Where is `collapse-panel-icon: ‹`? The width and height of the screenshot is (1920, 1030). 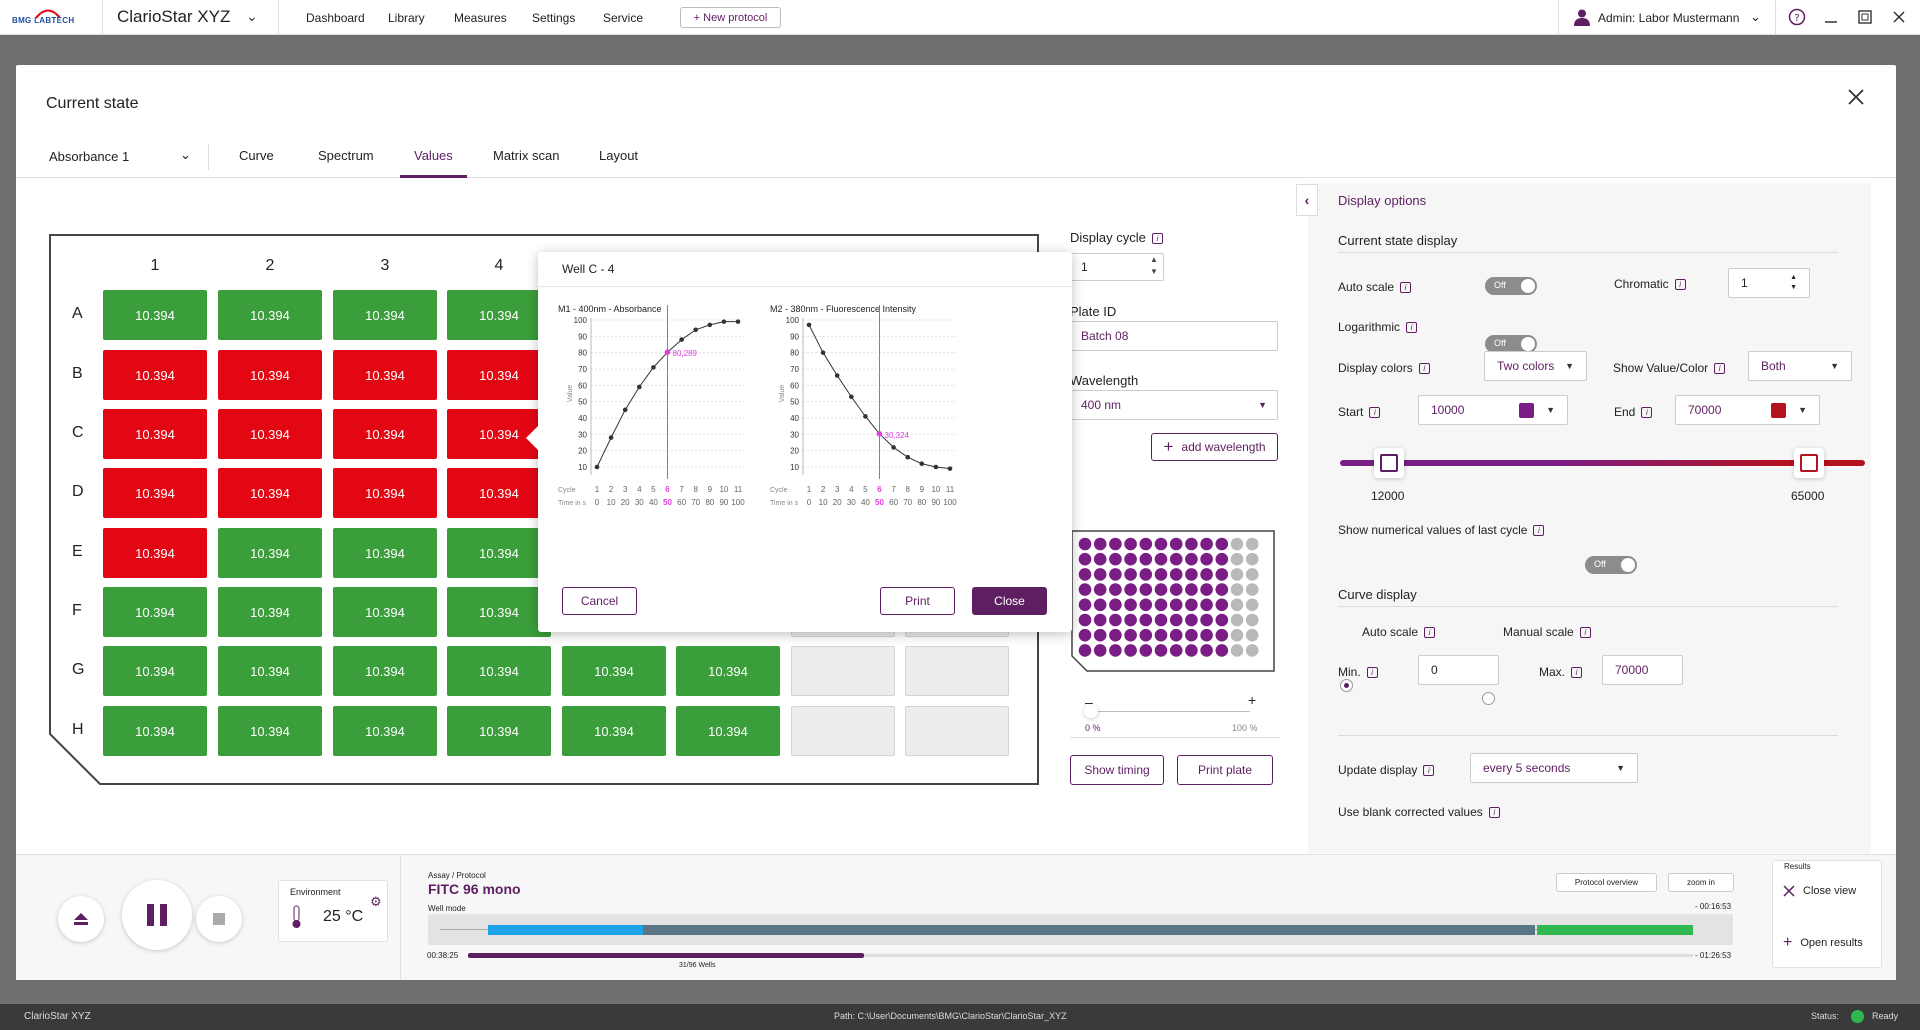 collapse-panel-icon: ‹ is located at coordinates (1307, 200).